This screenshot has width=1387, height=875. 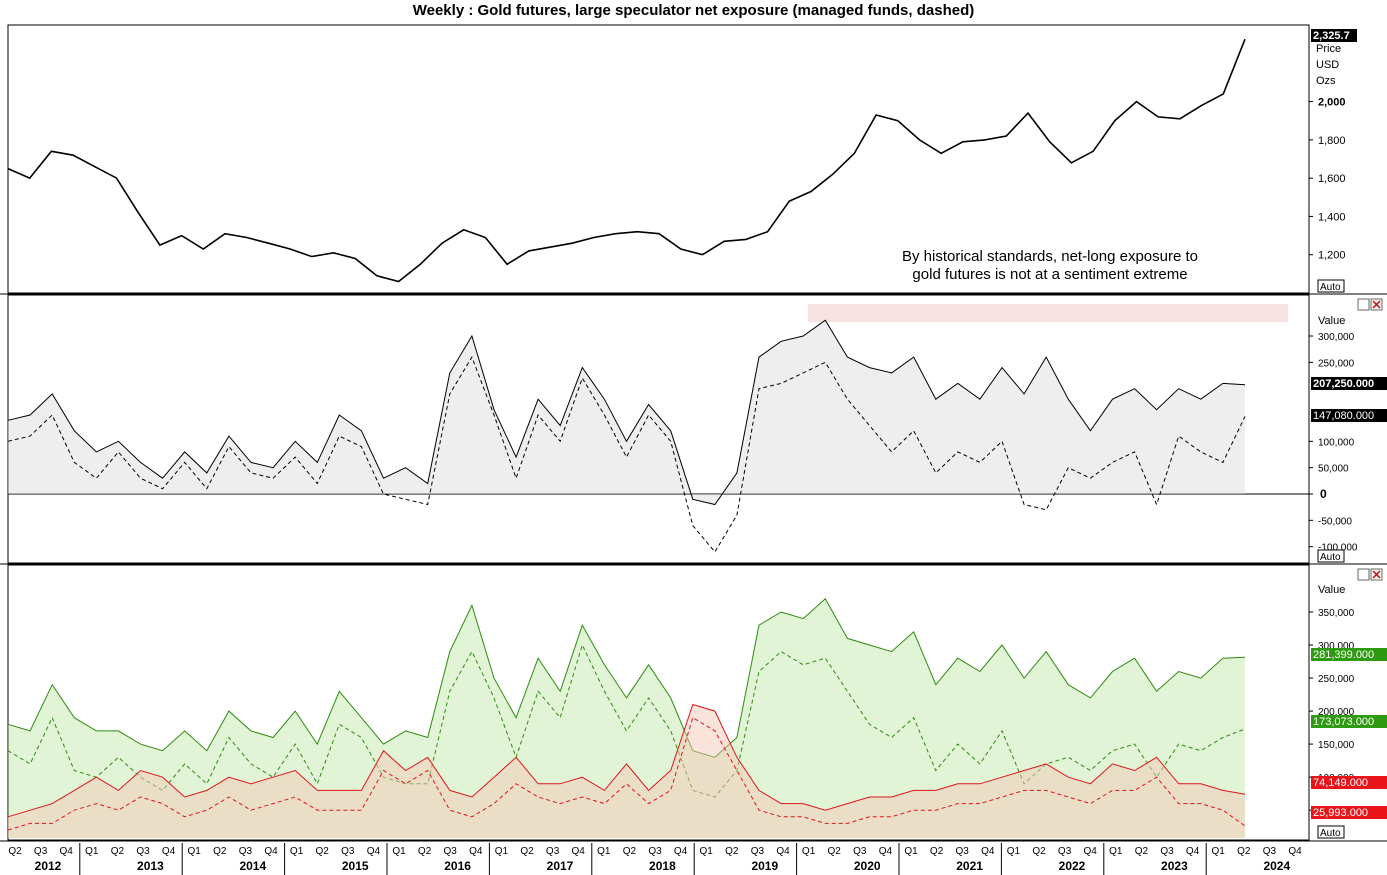 I want to click on x-year-label: 2016, so click(x=457, y=866).